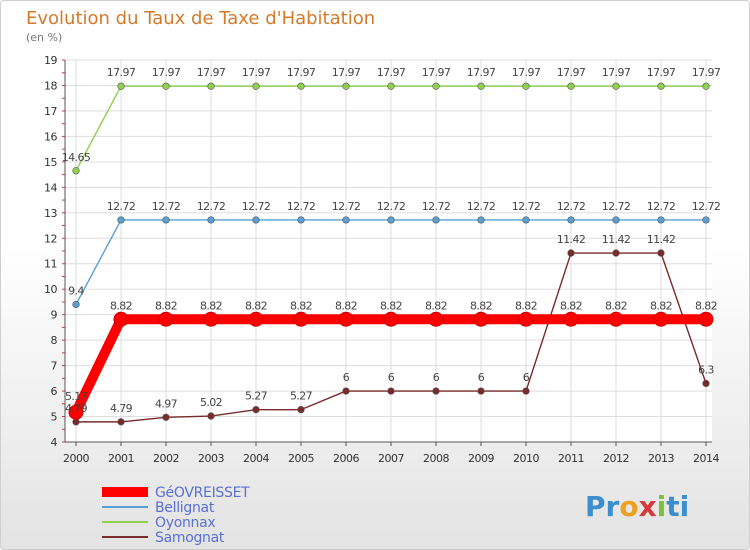 Image resolution: width=750 pixels, height=550 pixels. Describe the element at coordinates (301, 396) in the screenshot. I see `data-label: 5.27` at that location.